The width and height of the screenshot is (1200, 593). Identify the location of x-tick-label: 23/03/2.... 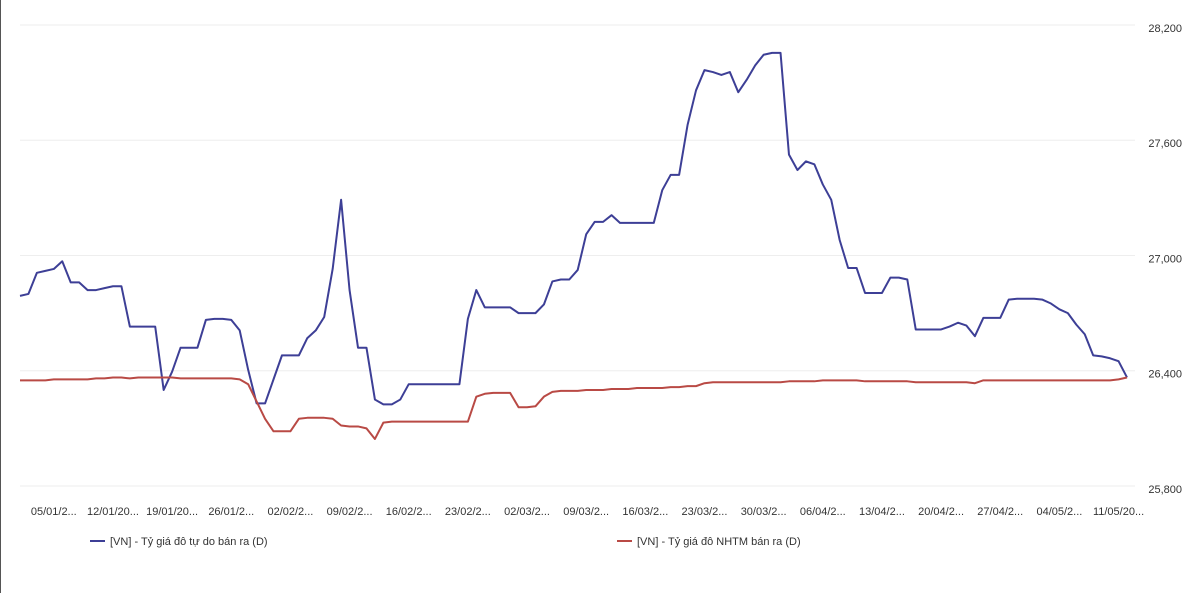
(705, 512).